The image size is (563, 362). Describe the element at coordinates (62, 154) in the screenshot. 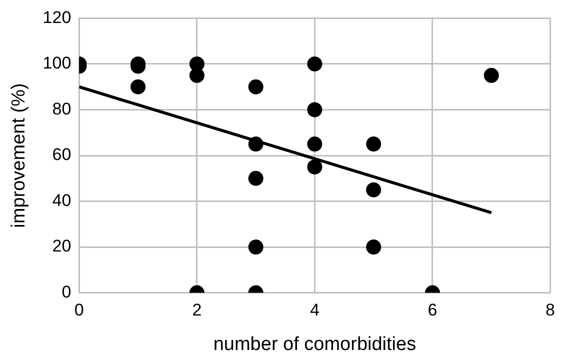

I see `y-tick-label: 60` at that location.